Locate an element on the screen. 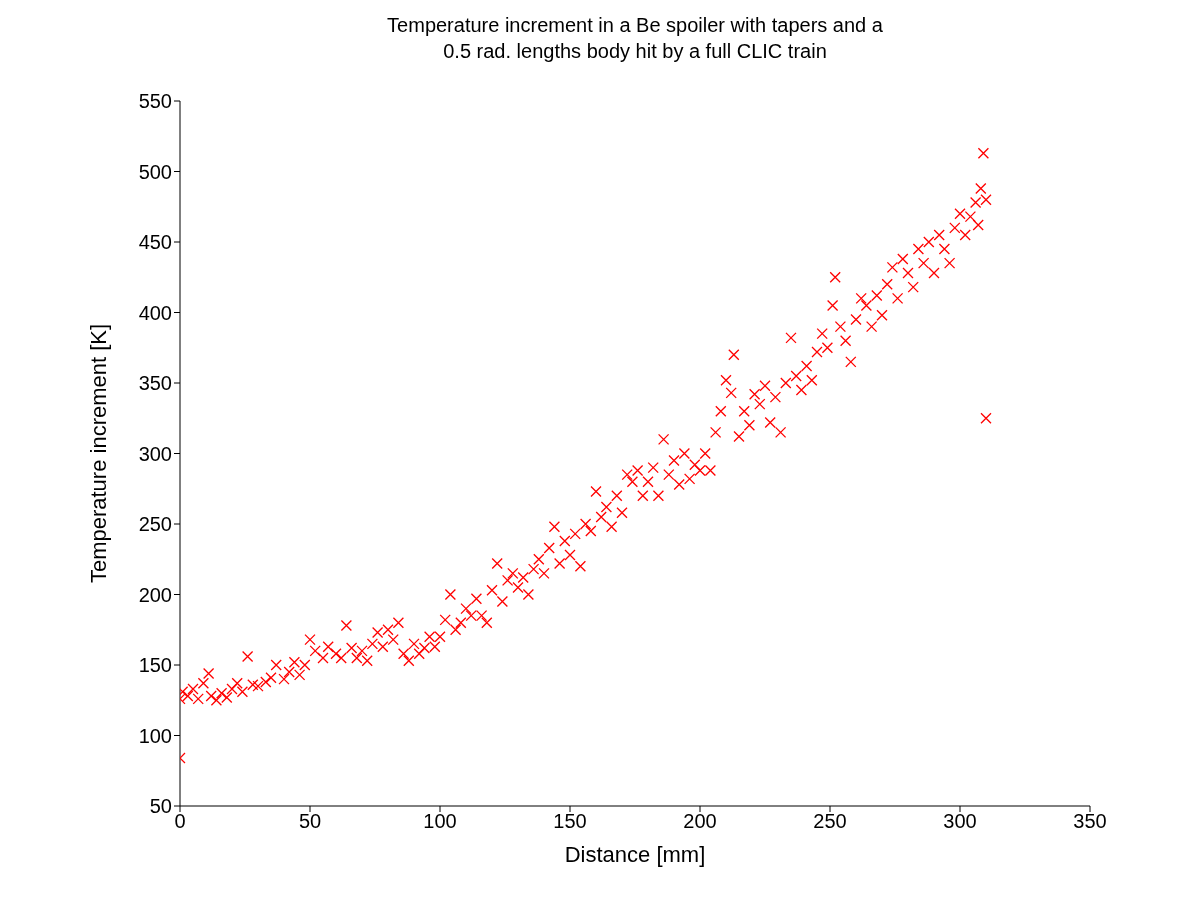 The width and height of the screenshot is (1200, 920). y-axis-title: Temperature increment [K] is located at coordinates (98, 453).